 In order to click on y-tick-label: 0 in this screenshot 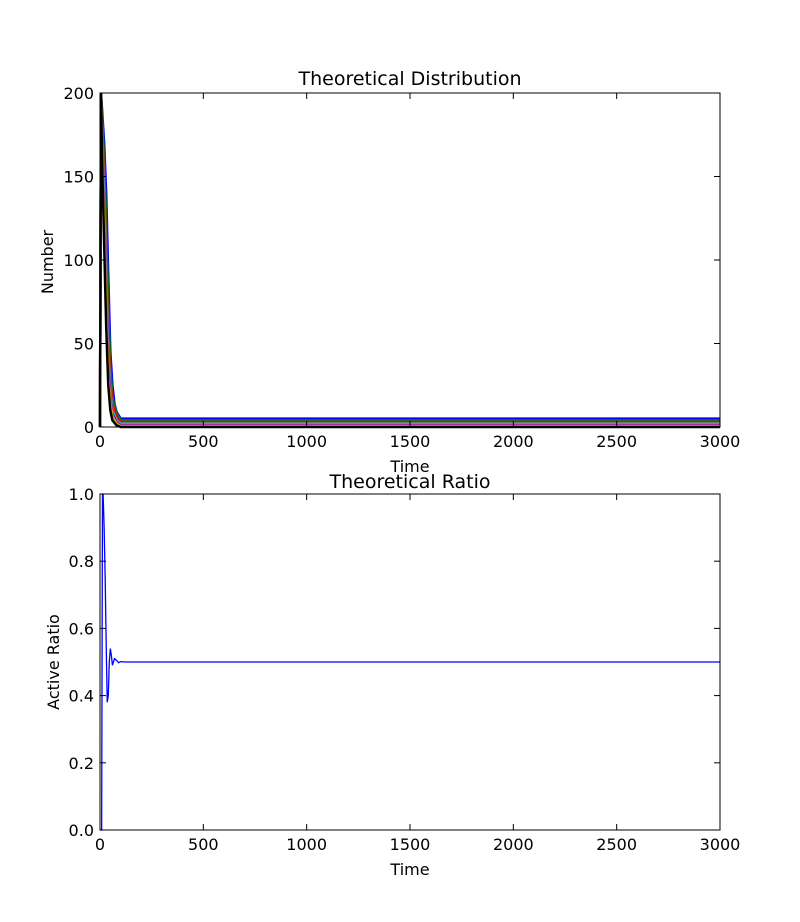, I will do `click(89, 427)`.